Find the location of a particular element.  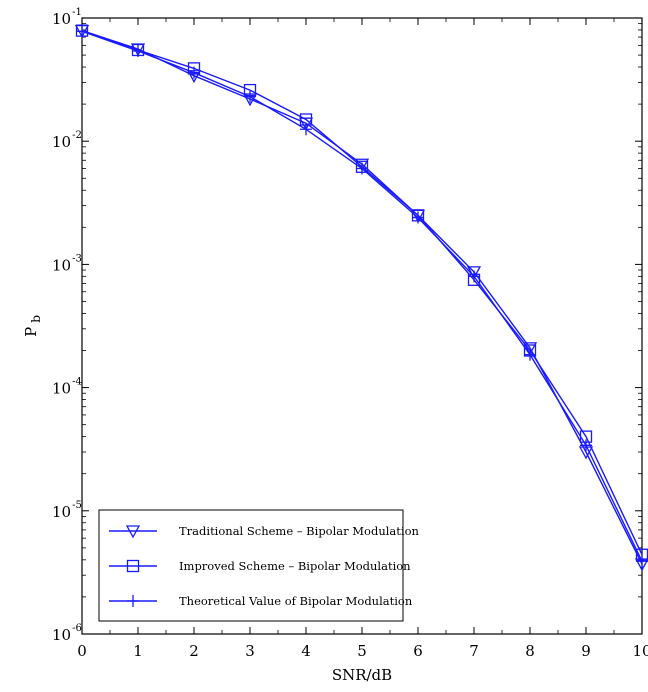

x-tick-label: 3 is located at coordinates (250, 651).